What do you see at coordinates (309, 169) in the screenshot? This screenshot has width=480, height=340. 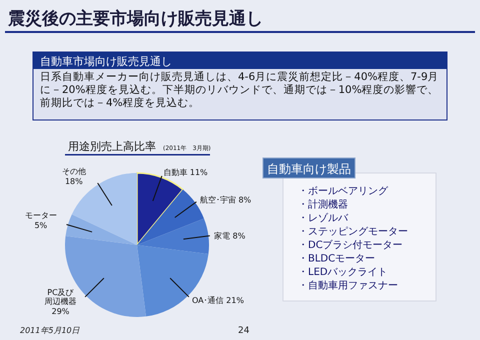 I see `title: 自動車向け製品` at bounding box center [309, 169].